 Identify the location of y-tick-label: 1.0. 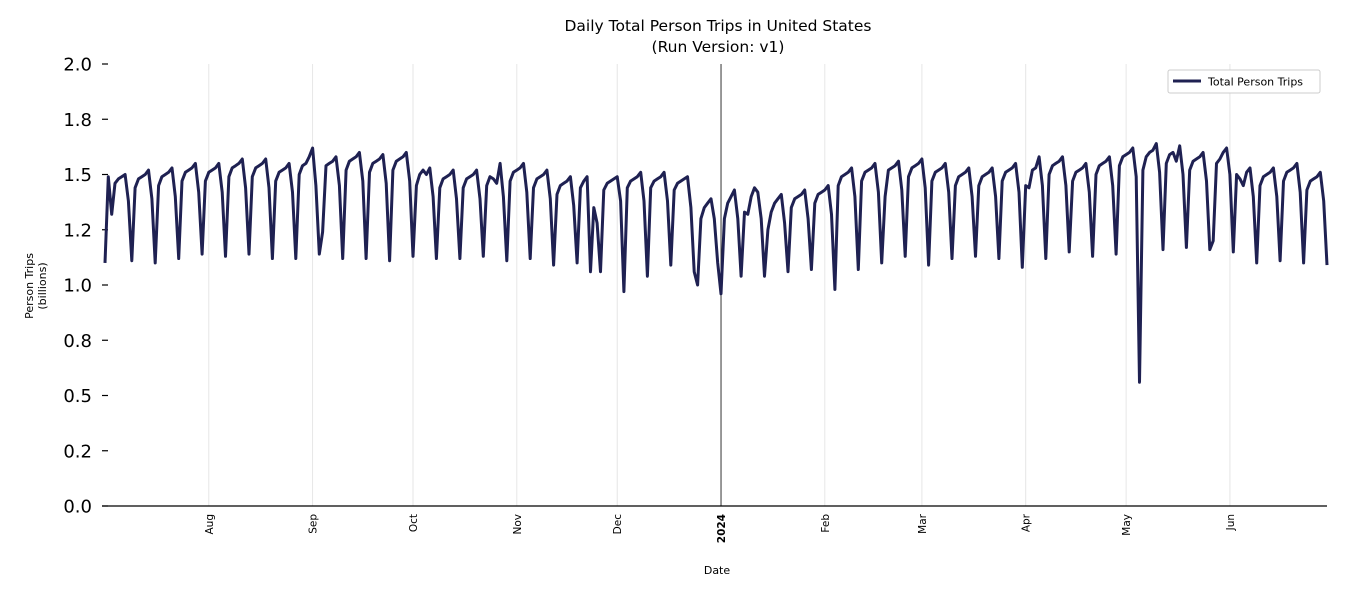
(77, 286).